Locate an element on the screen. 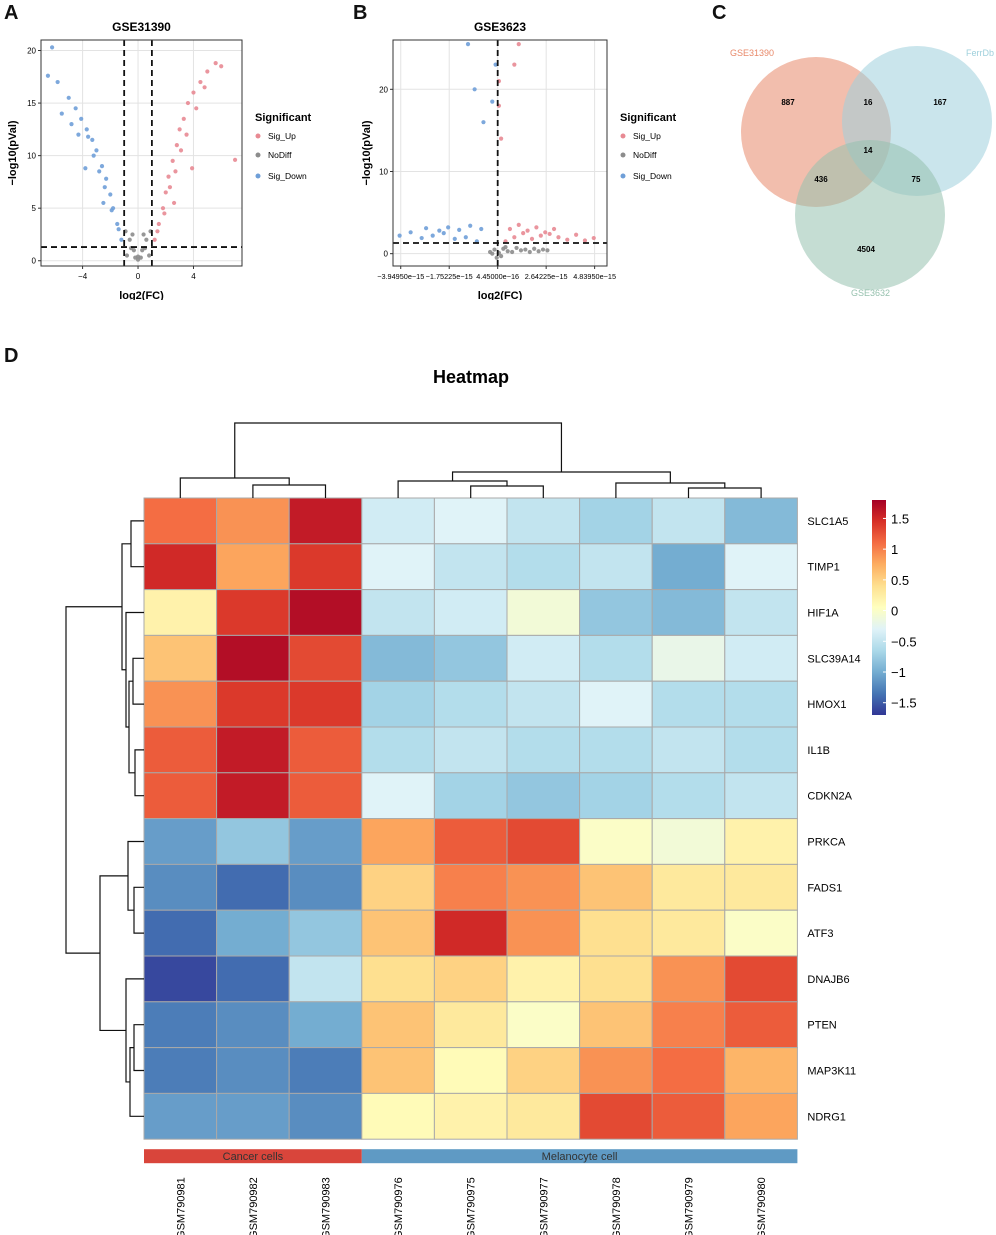 This screenshot has height=1235, width=996. venn-count-only-b: 167 is located at coordinates (940, 102).